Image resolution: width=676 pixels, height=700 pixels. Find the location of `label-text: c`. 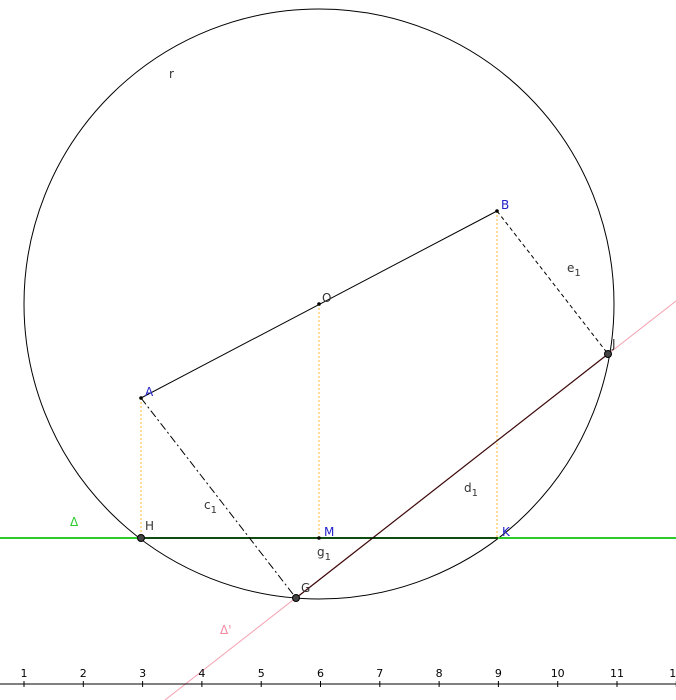

label-text: c is located at coordinates (207, 505).